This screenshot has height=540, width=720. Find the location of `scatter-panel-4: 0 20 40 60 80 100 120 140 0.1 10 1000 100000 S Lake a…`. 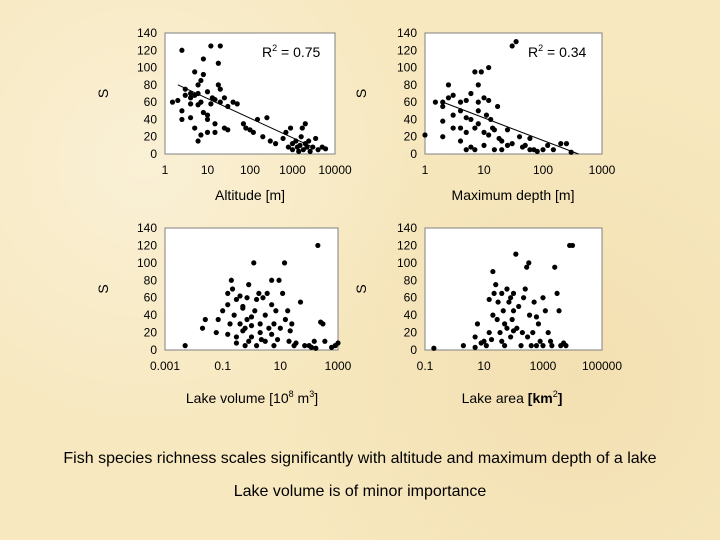

scatter-panel-4: 0 20 40 60 80 100 120 140 0.1 10 1000 100000 S Lake a… is located at coordinates (487, 313).